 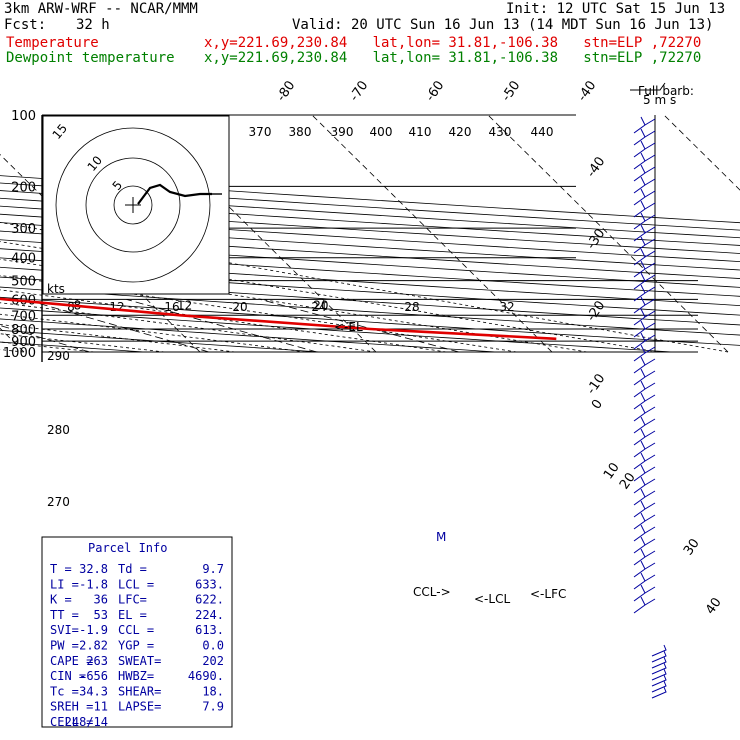 I want to click on isotherm-label-30: 30, so click(x=692, y=547).